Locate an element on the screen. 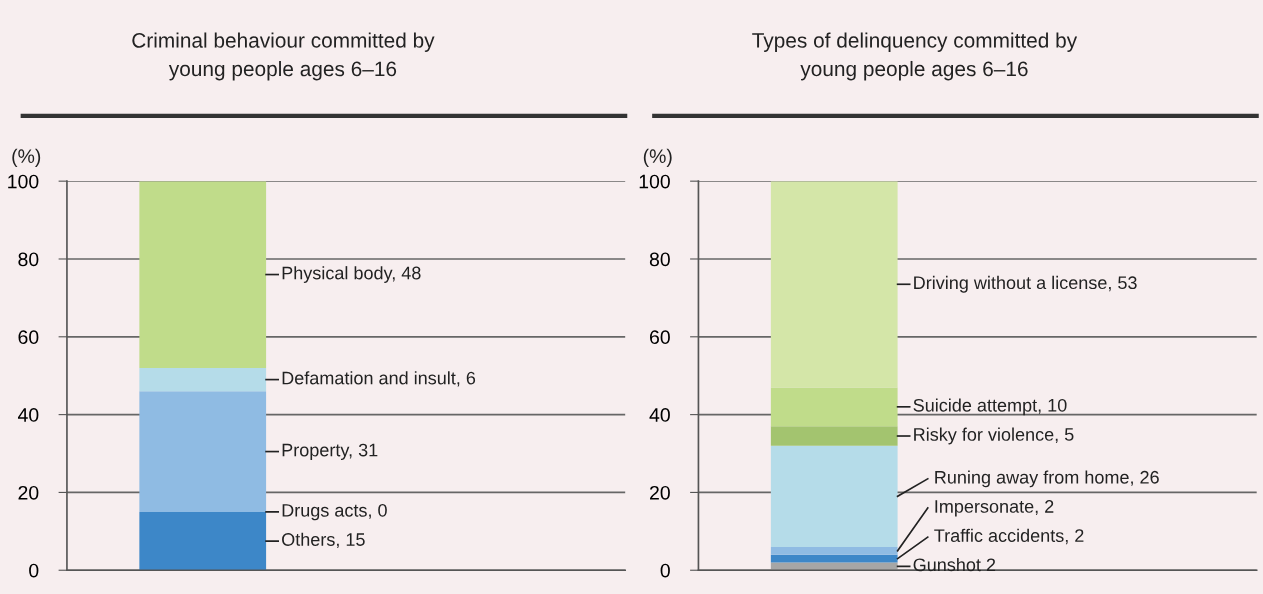 Image resolution: width=1263 pixels, height=594 pixels. data-label: Drugs acts, 0 is located at coordinates (334, 512).